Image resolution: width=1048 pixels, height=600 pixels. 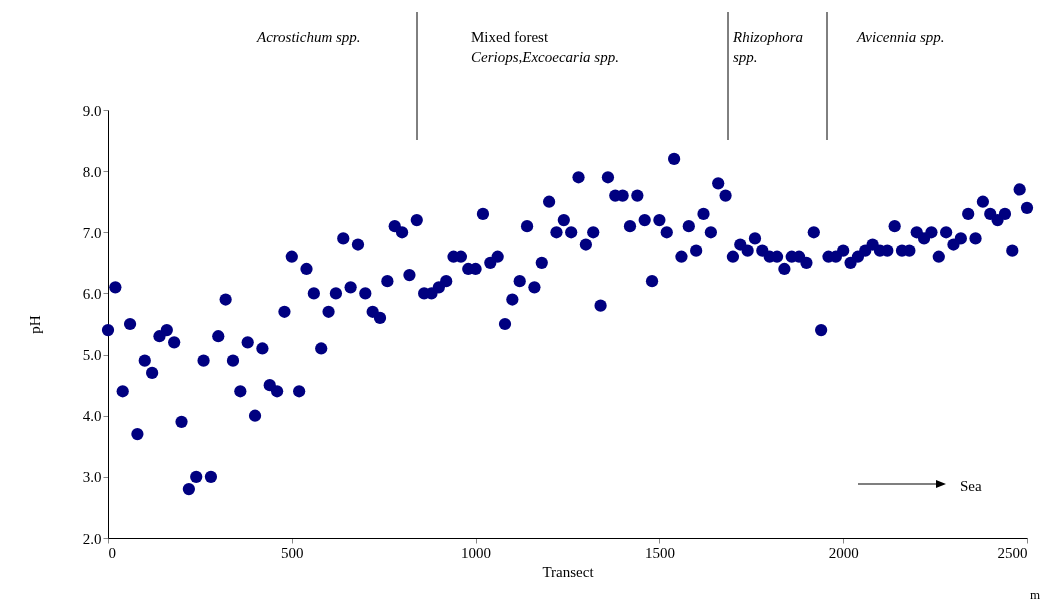 I want to click on y-tick-label: 8.0, so click(x=92, y=171).